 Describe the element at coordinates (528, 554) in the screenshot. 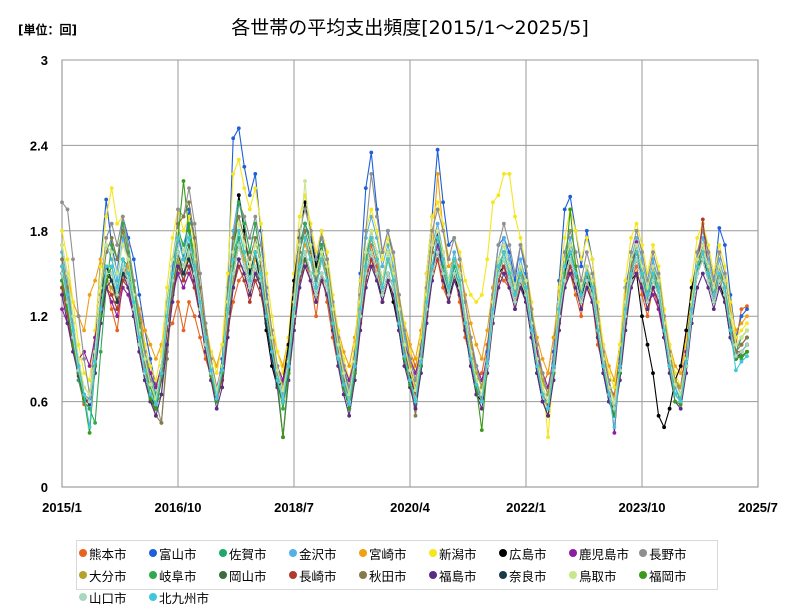

I see `legend-label: 広島市` at that location.